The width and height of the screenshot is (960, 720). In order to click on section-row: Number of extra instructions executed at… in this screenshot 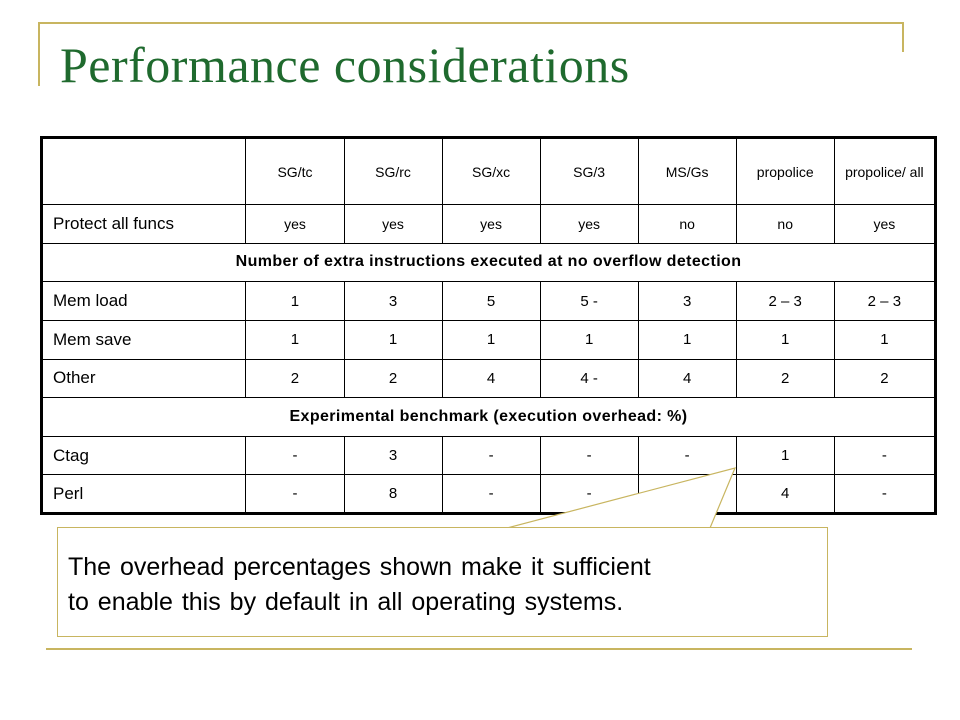, I will do `click(488, 262)`.